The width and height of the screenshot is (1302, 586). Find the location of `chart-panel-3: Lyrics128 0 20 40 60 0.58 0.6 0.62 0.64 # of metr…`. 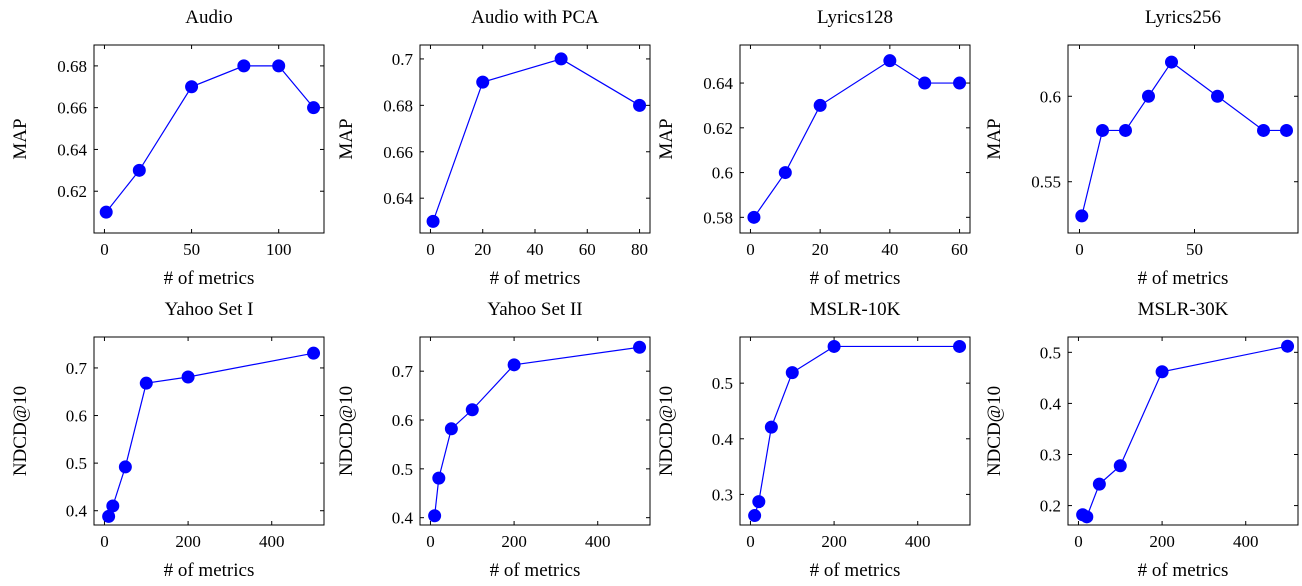

chart-panel-3: Lyrics128 0 20 40 60 0.58 0.6 0.62 0.64 # of metr… is located at coordinates (813, 148).